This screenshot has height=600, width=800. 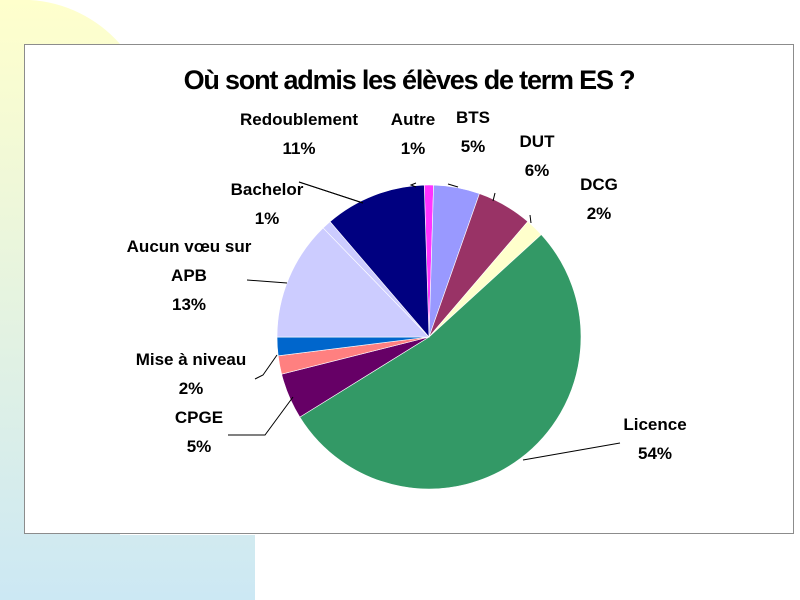 I want to click on slice-label: BTS 5%, so click(x=473, y=132).